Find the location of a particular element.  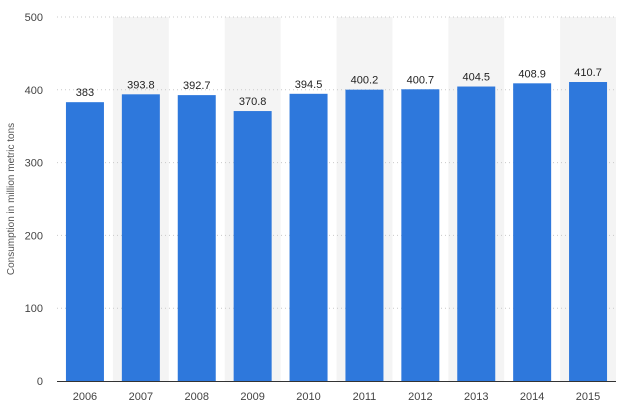

x-tick-label: 2015 is located at coordinates (588, 397).